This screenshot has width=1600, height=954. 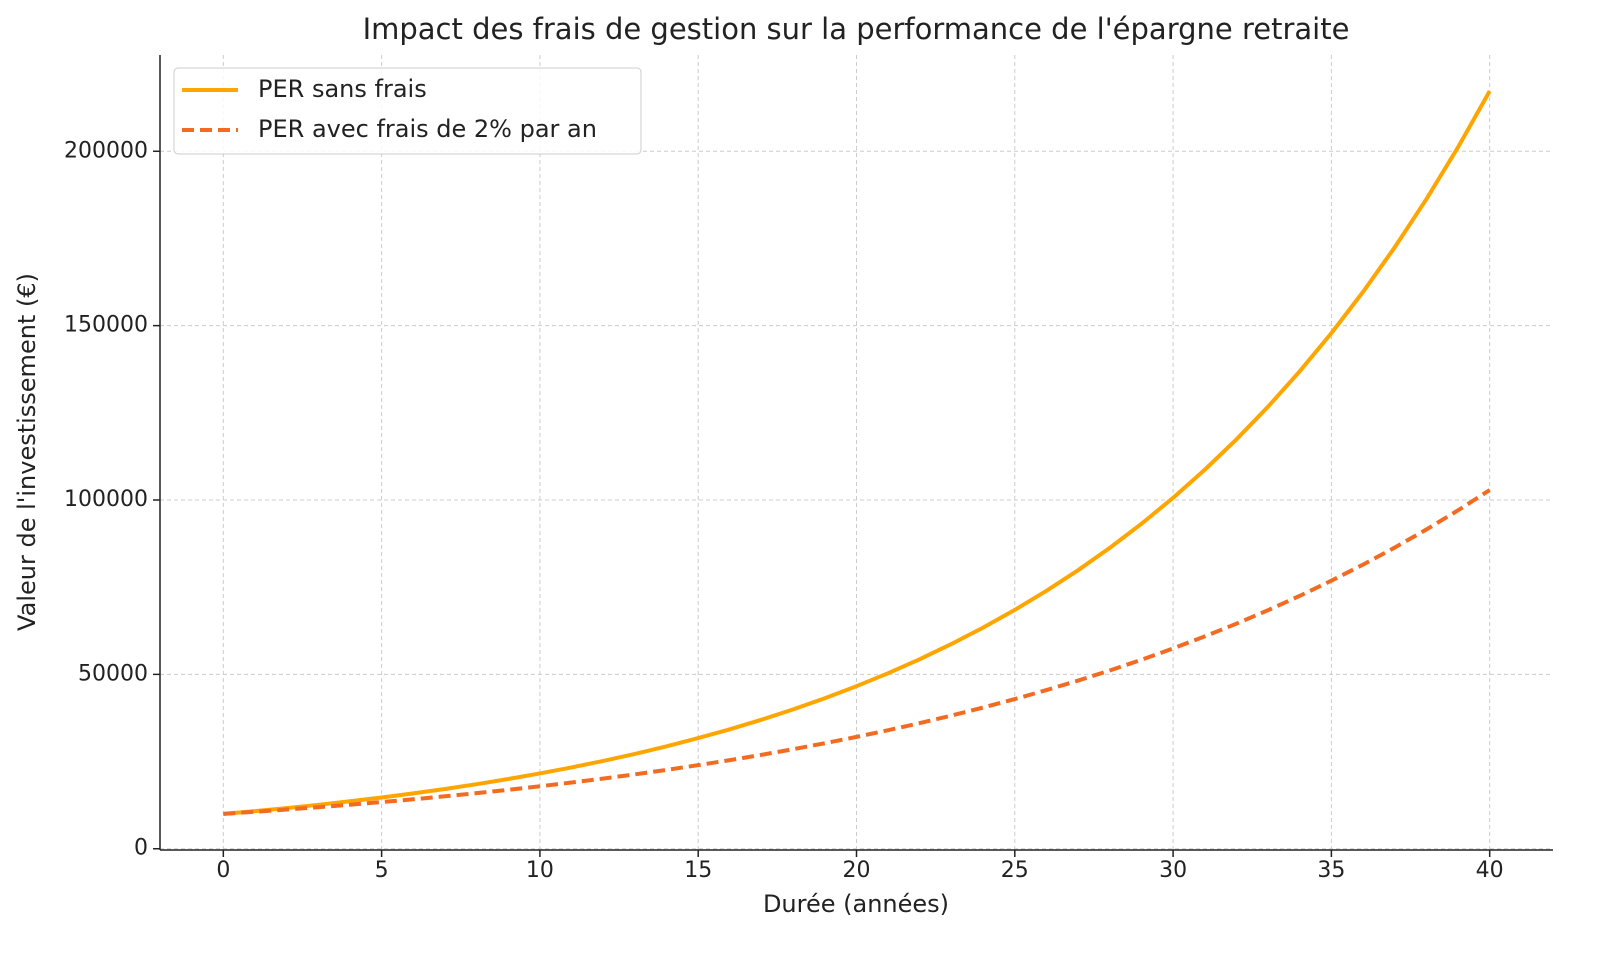 I want to click on x-tick-label: 5, so click(x=382, y=870).